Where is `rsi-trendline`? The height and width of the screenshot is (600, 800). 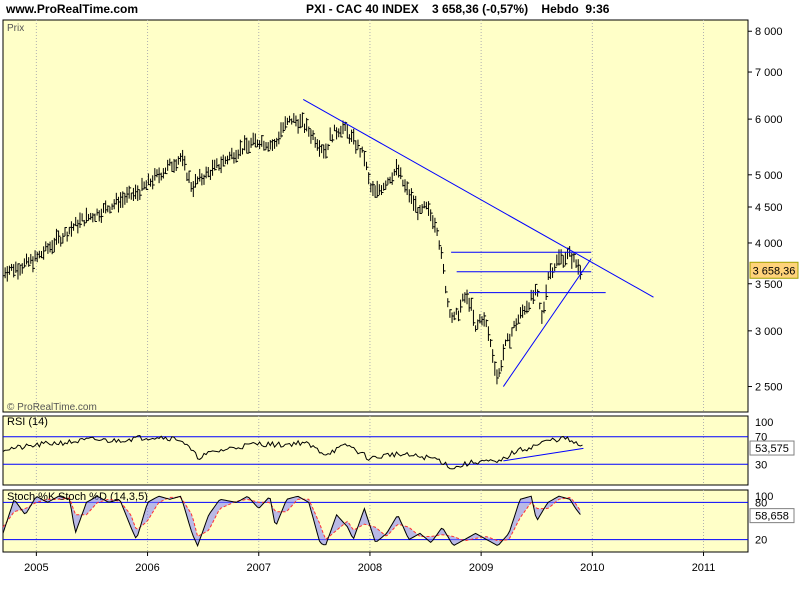
rsi-trendline is located at coordinates (543, 454).